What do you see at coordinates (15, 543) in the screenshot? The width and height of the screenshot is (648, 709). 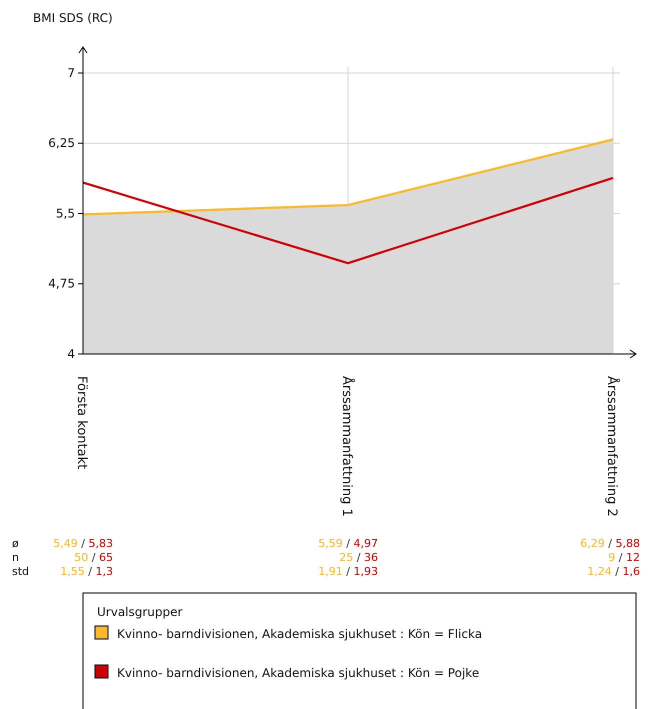 I see `text: ø` at bounding box center [15, 543].